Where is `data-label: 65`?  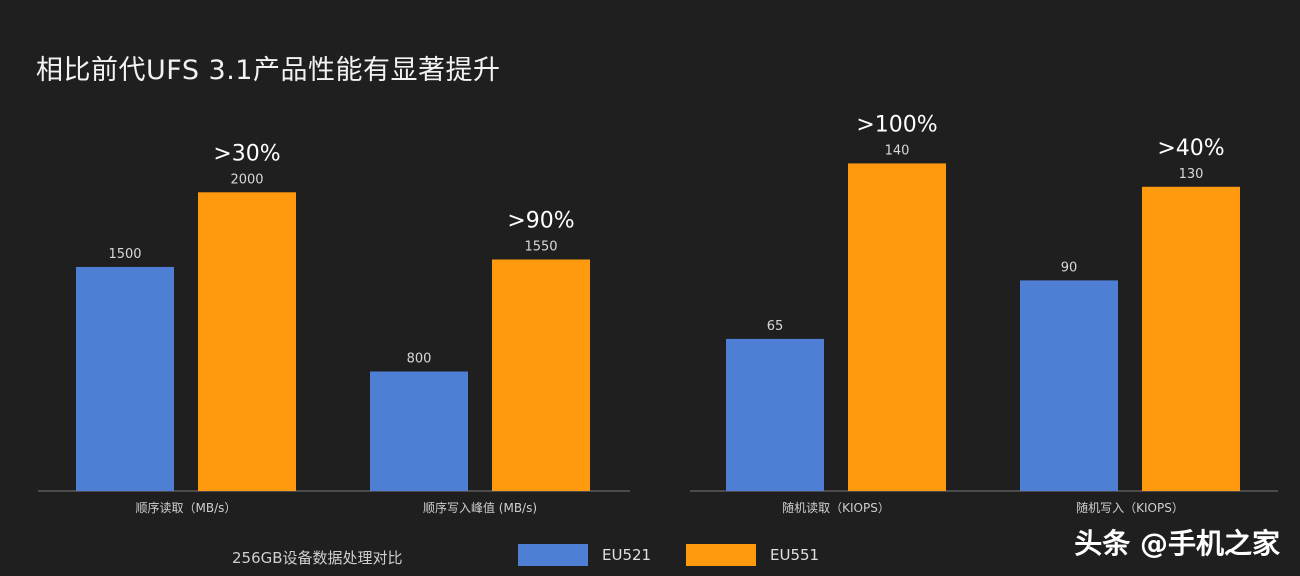
data-label: 65 is located at coordinates (775, 326).